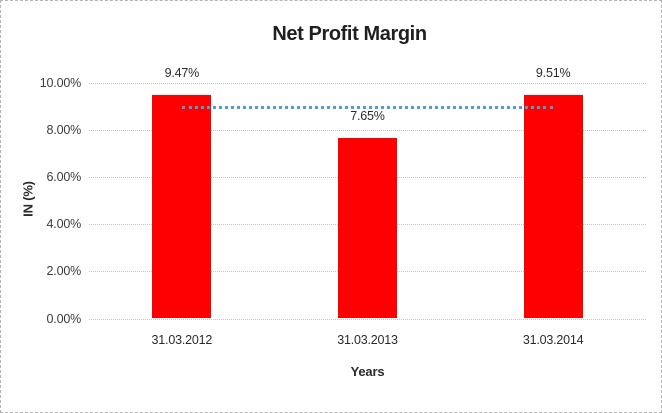 The height and width of the screenshot is (413, 662). I want to click on bar-data-label: 9.51%, so click(553, 72).